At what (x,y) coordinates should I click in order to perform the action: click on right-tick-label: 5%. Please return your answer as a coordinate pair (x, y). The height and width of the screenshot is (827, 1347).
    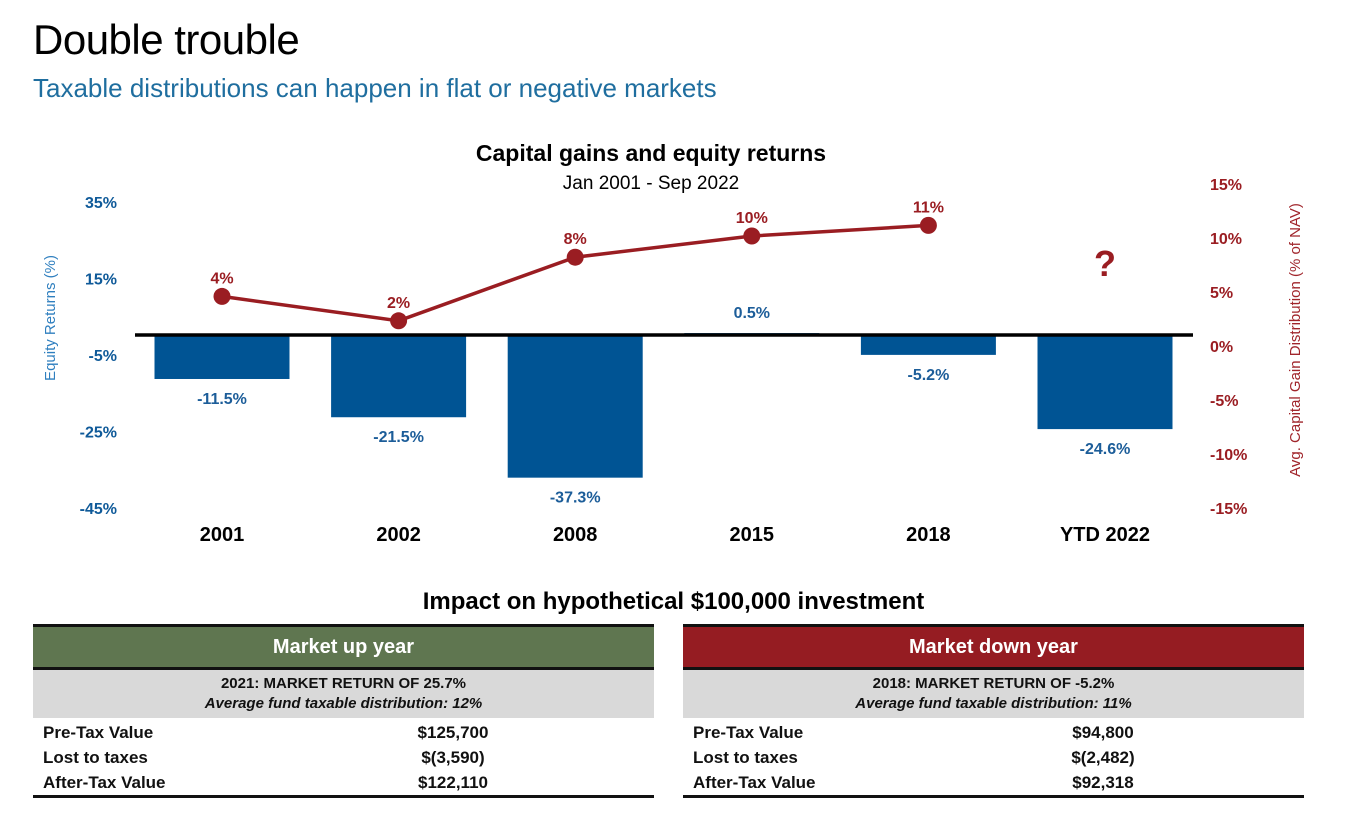
    Looking at the image, I should click on (1221, 293).